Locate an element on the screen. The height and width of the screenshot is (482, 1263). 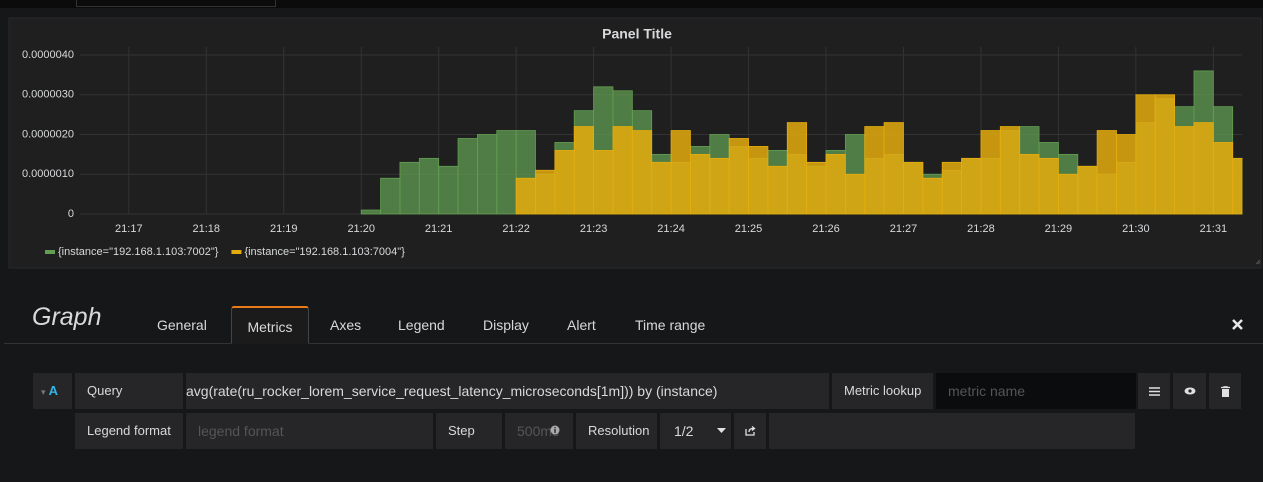
tab: Time range is located at coordinates (670, 325).